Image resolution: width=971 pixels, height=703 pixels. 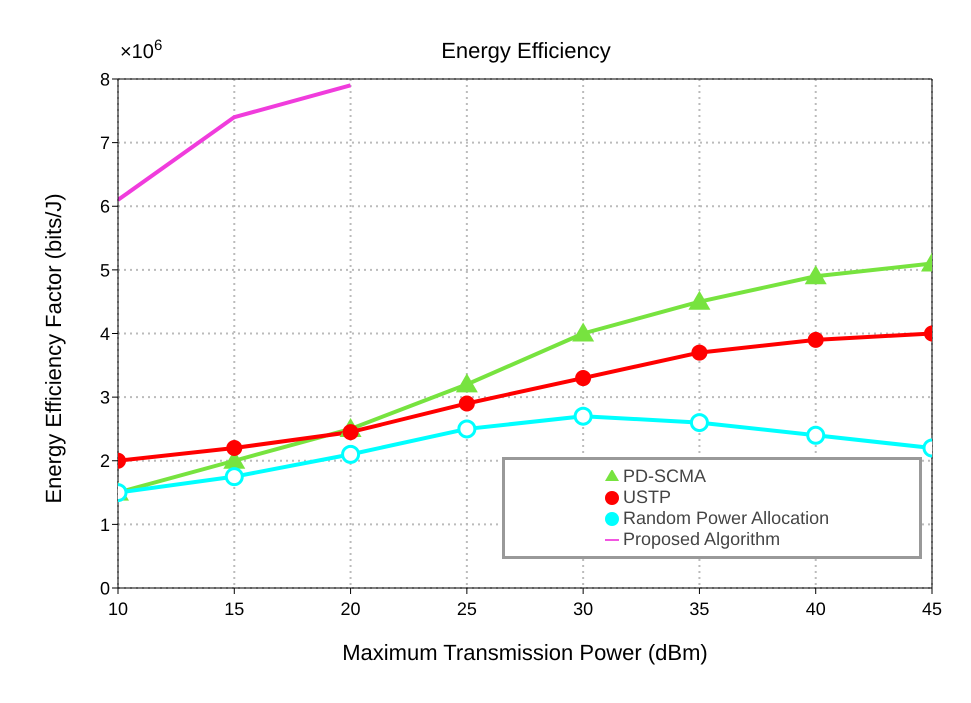 I want to click on y-tick-label: 6, so click(x=105, y=206).